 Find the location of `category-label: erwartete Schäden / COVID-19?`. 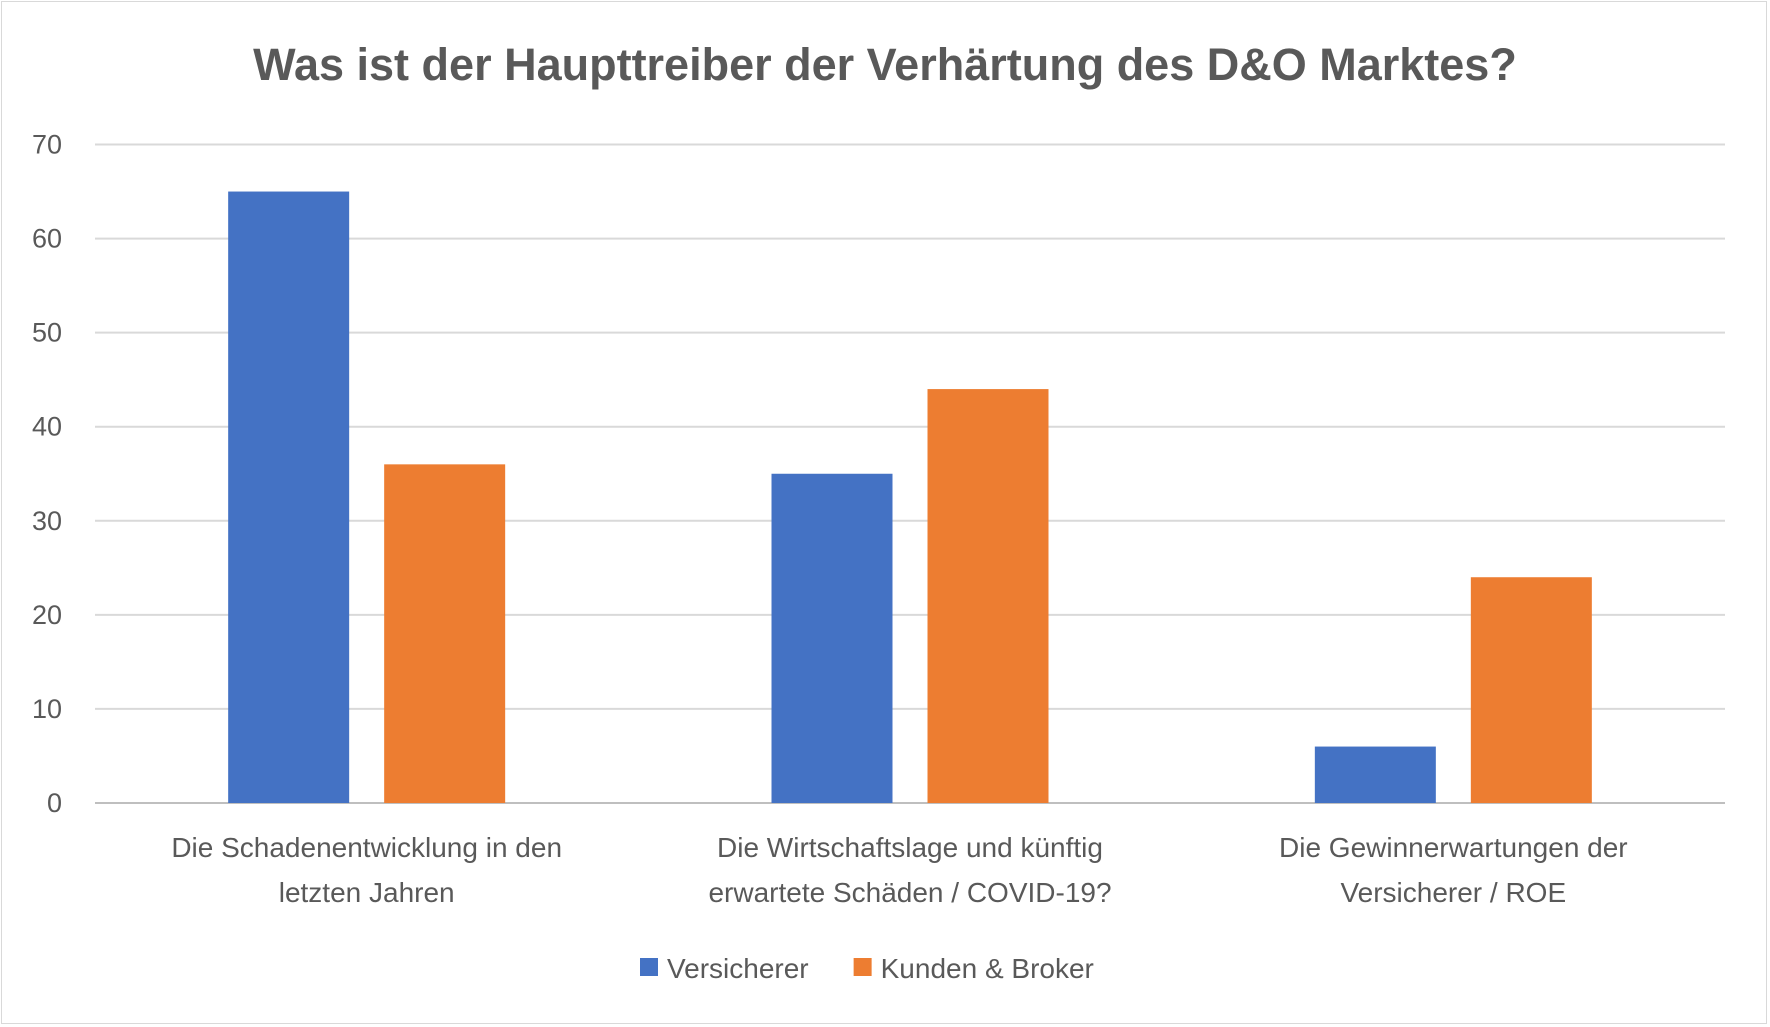

category-label: erwartete Schäden / COVID-19? is located at coordinates (909, 892).